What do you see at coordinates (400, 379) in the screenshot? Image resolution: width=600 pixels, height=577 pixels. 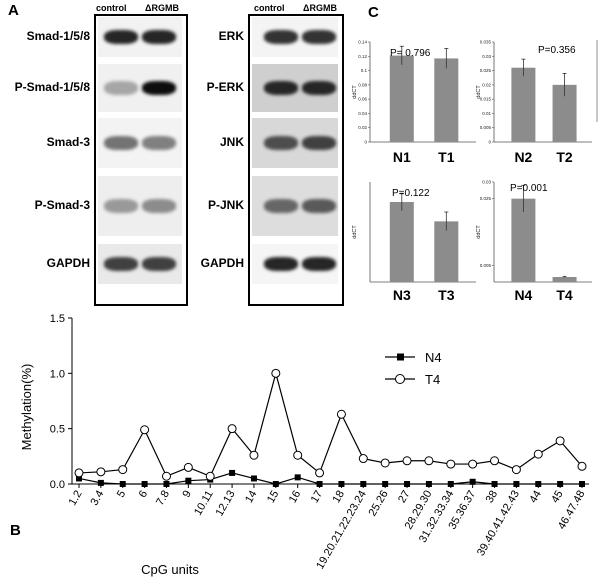 I see `b-legend-marker` at bounding box center [400, 379].